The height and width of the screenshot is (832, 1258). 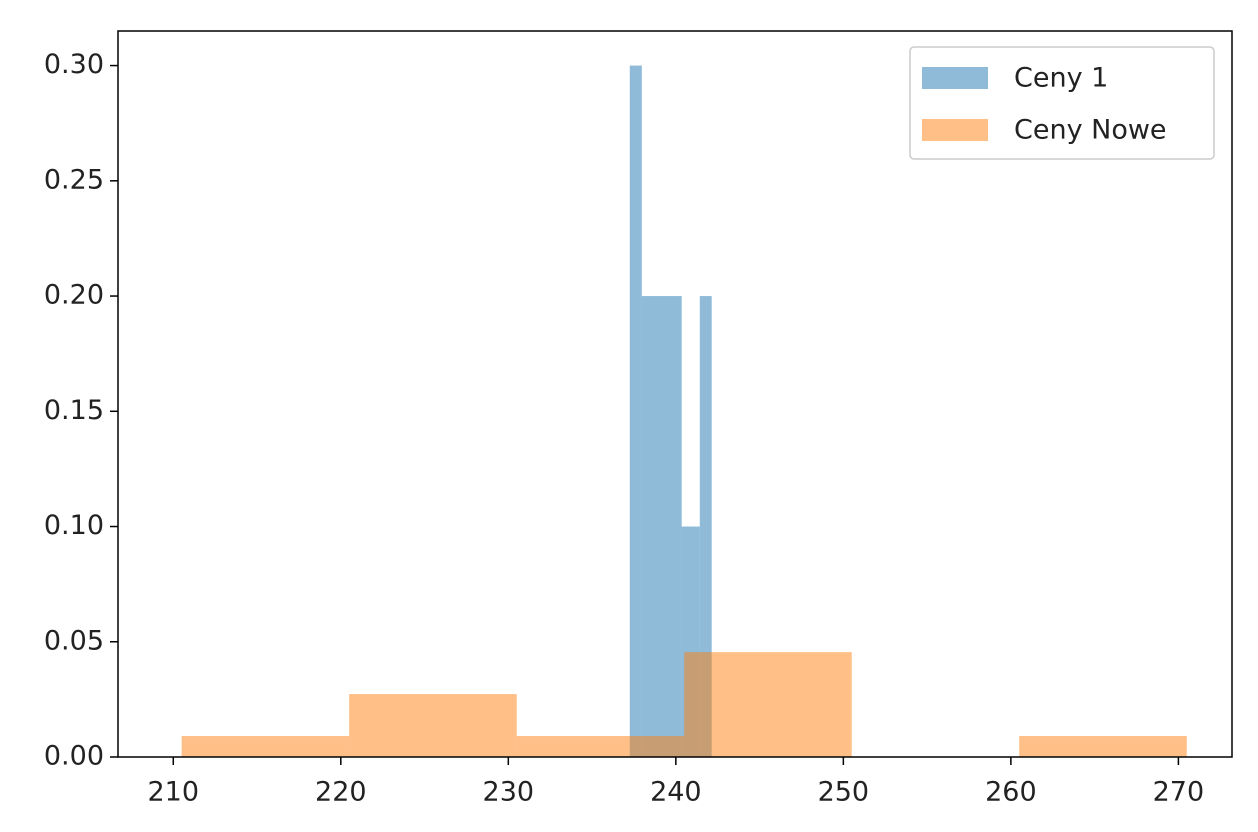 What do you see at coordinates (74, 525) in the screenshot?
I see `y-tick-label: 0.10` at bounding box center [74, 525].